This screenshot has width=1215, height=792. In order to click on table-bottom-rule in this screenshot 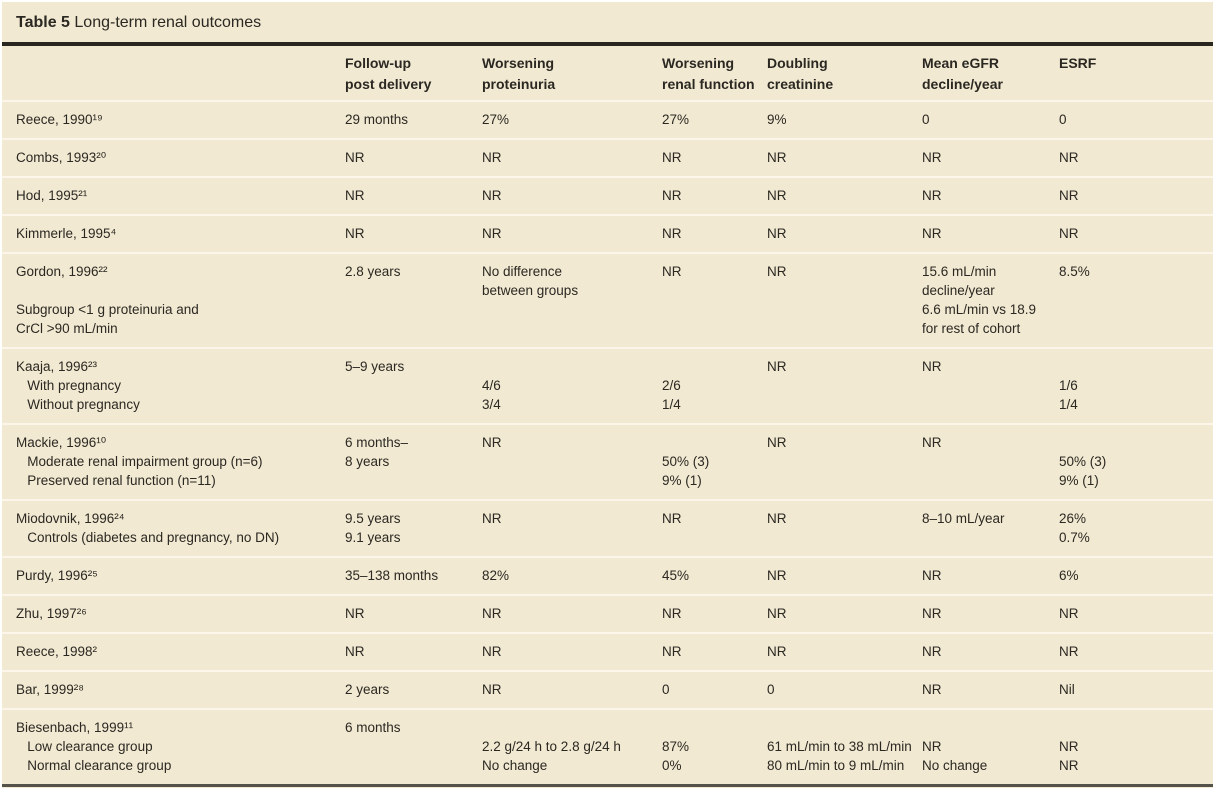, I will do `click(607, 785)`.